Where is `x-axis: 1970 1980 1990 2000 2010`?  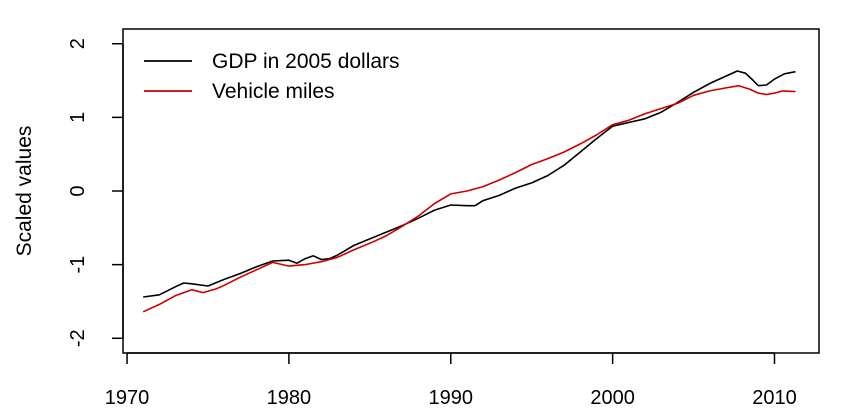
x-axis: 1970 1980 1990 2000 2010 is located at coordinates (451, 380).